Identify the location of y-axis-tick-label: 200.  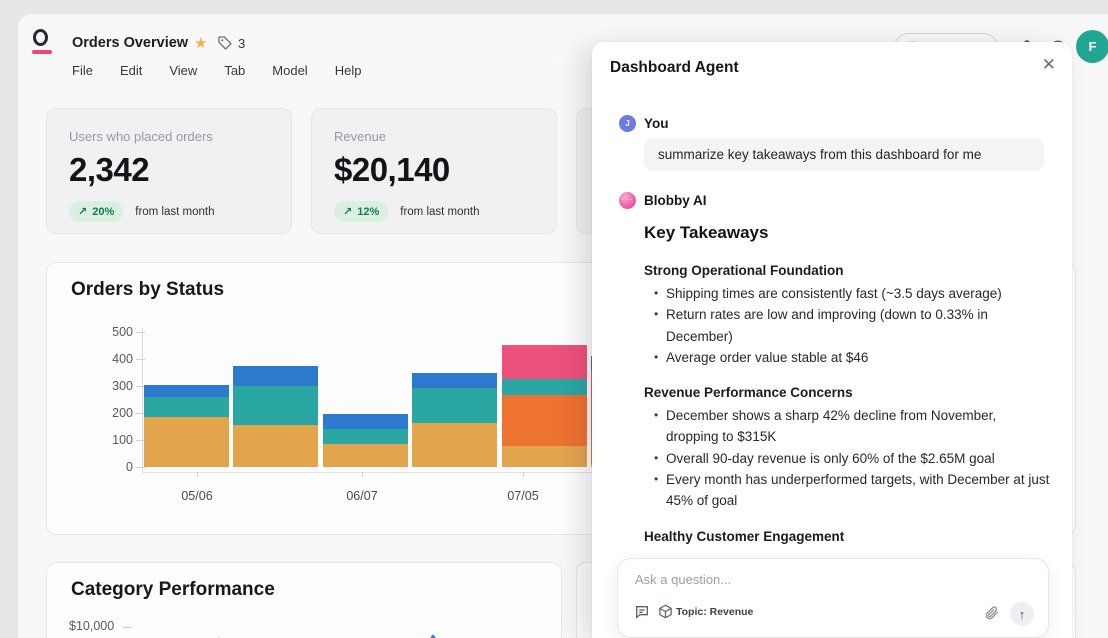
(122, 413).